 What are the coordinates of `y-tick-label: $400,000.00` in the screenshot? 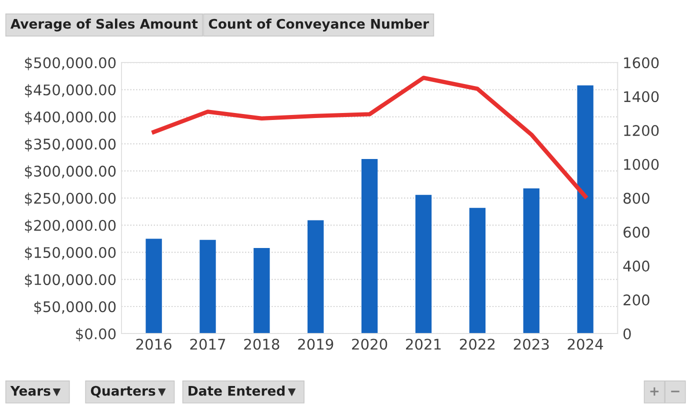 It's located at (70, 117).